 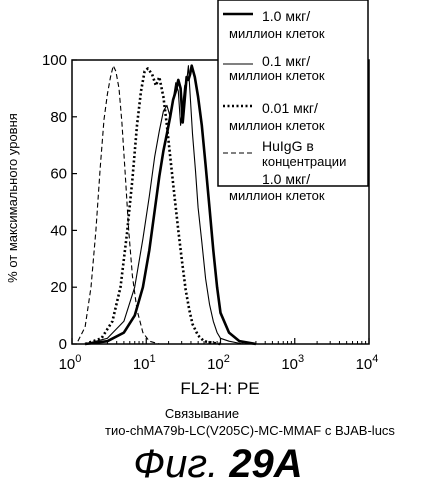 I want to click on y-tick-label: 100, so click(x=54, y=60).